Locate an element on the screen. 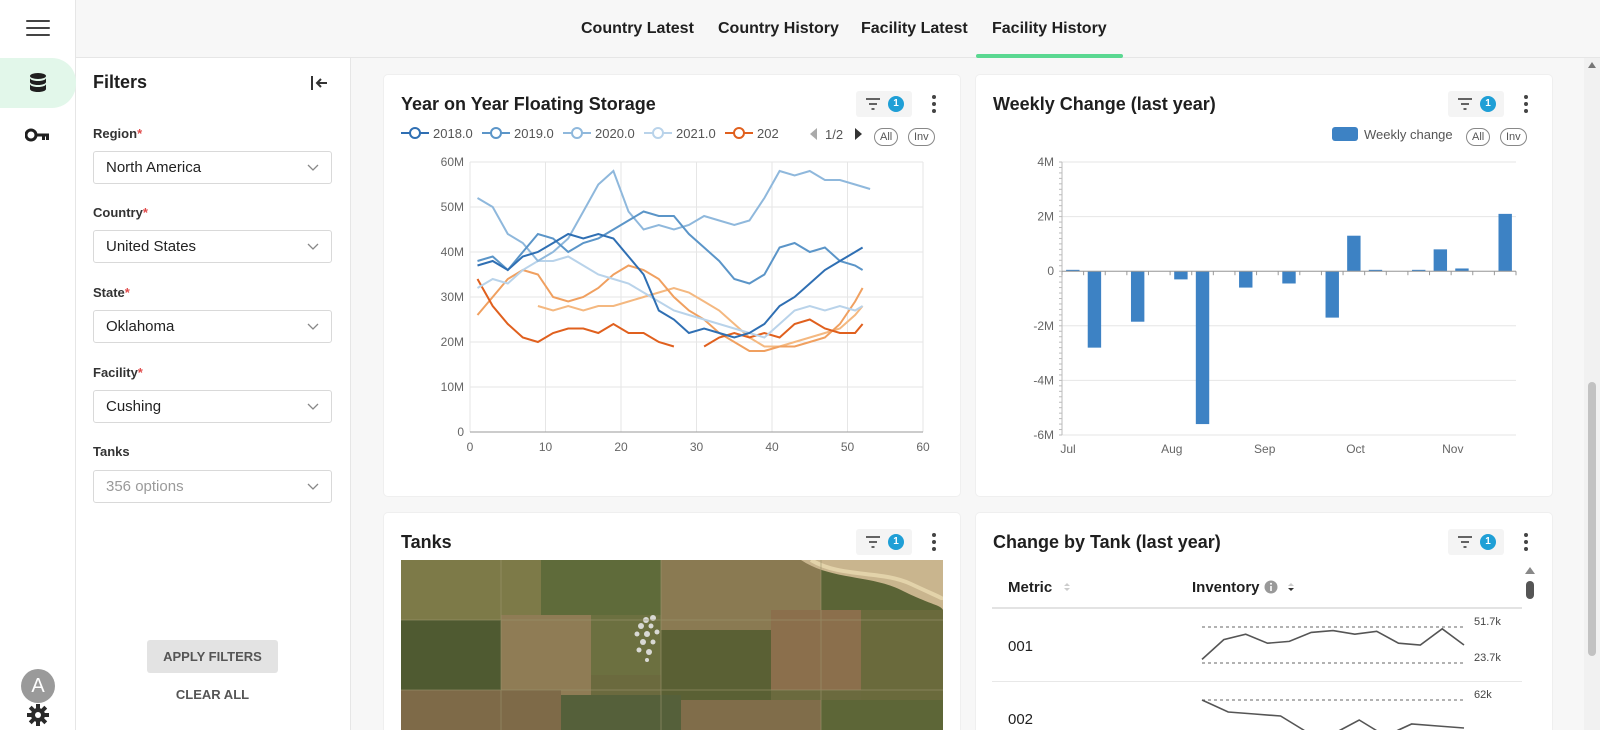  legend-prev-icon is located at coordinates (813, 135).